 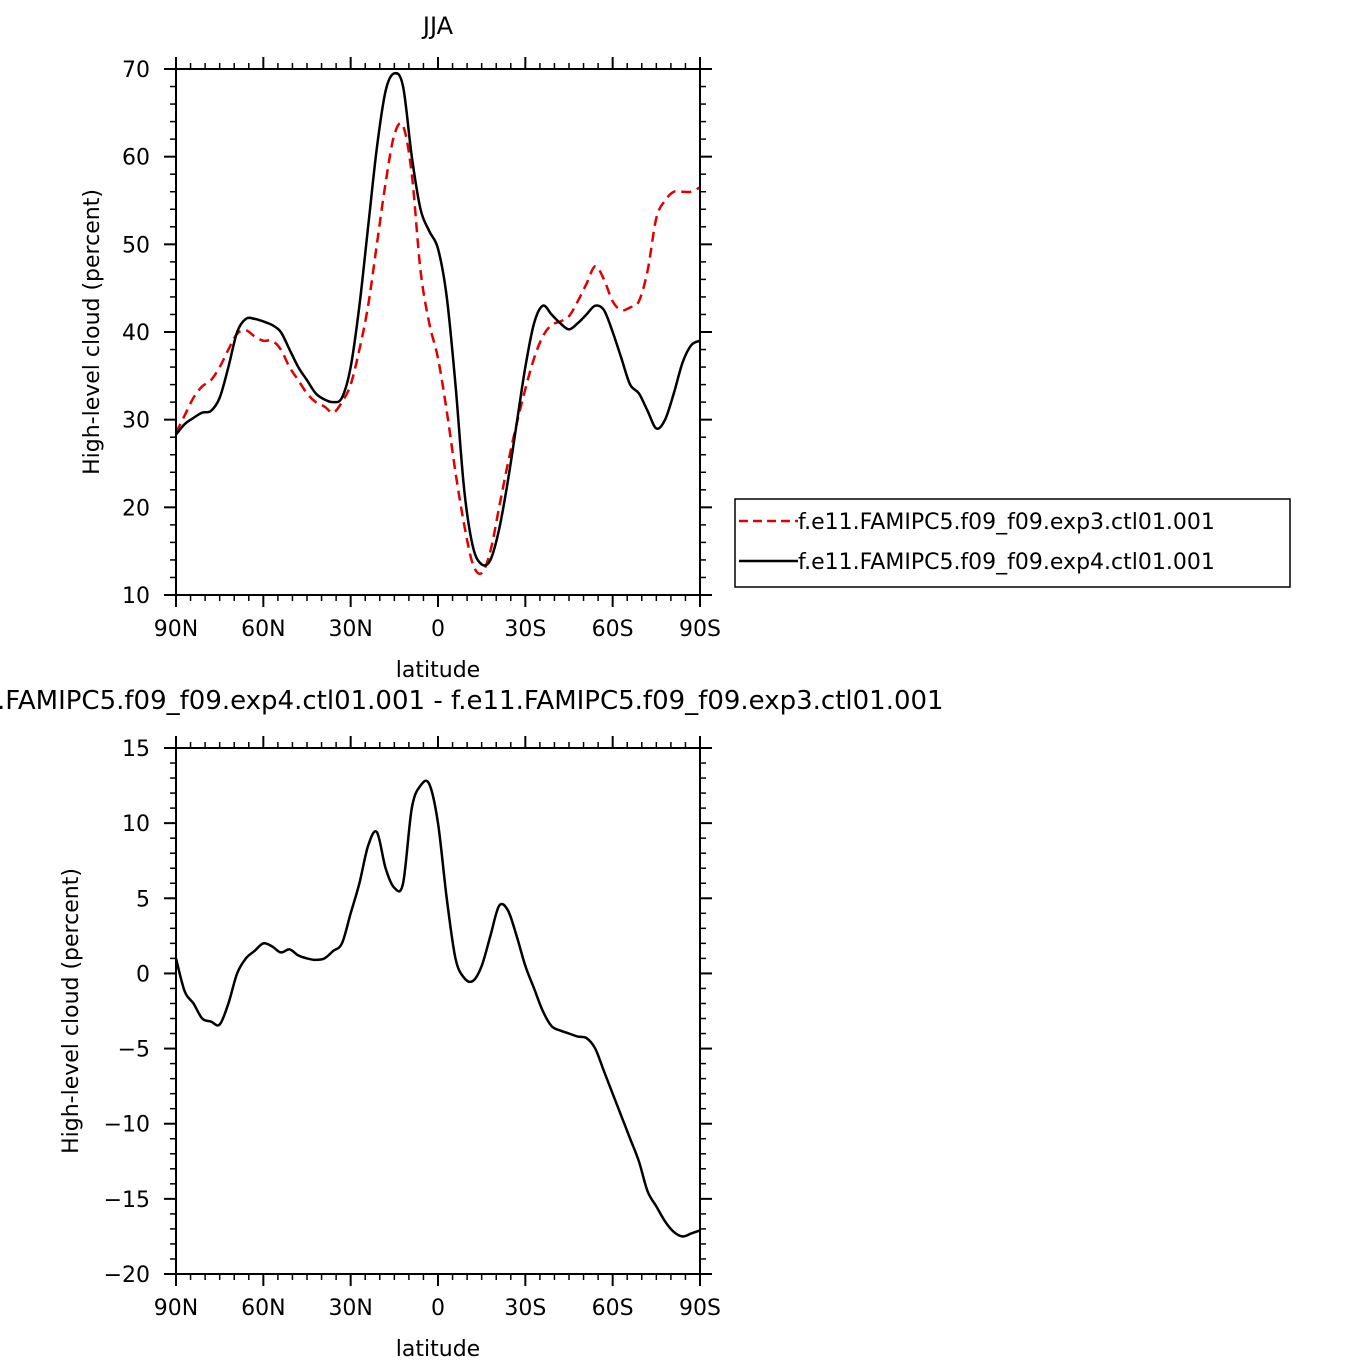 I want to click on top-y-tick-label: 30, so click(x=136, y=421).